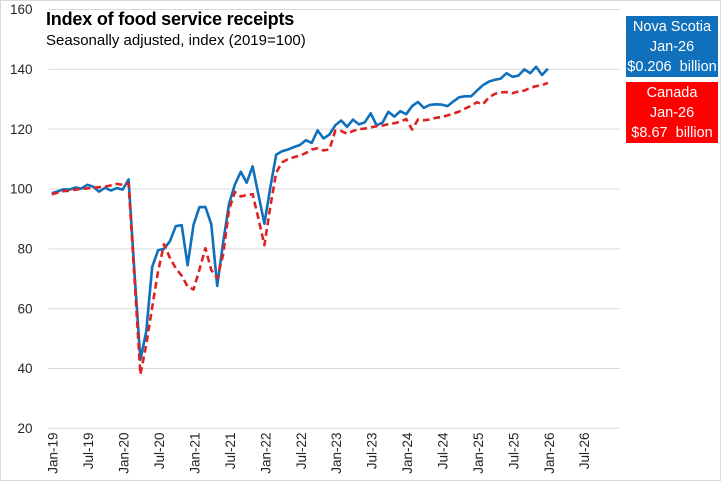 The width and height of the screenshot is (721, 486). Describe the element at coordinates (301, 451) in the screenshot. I see `svg-text: Jul-22` at that location.